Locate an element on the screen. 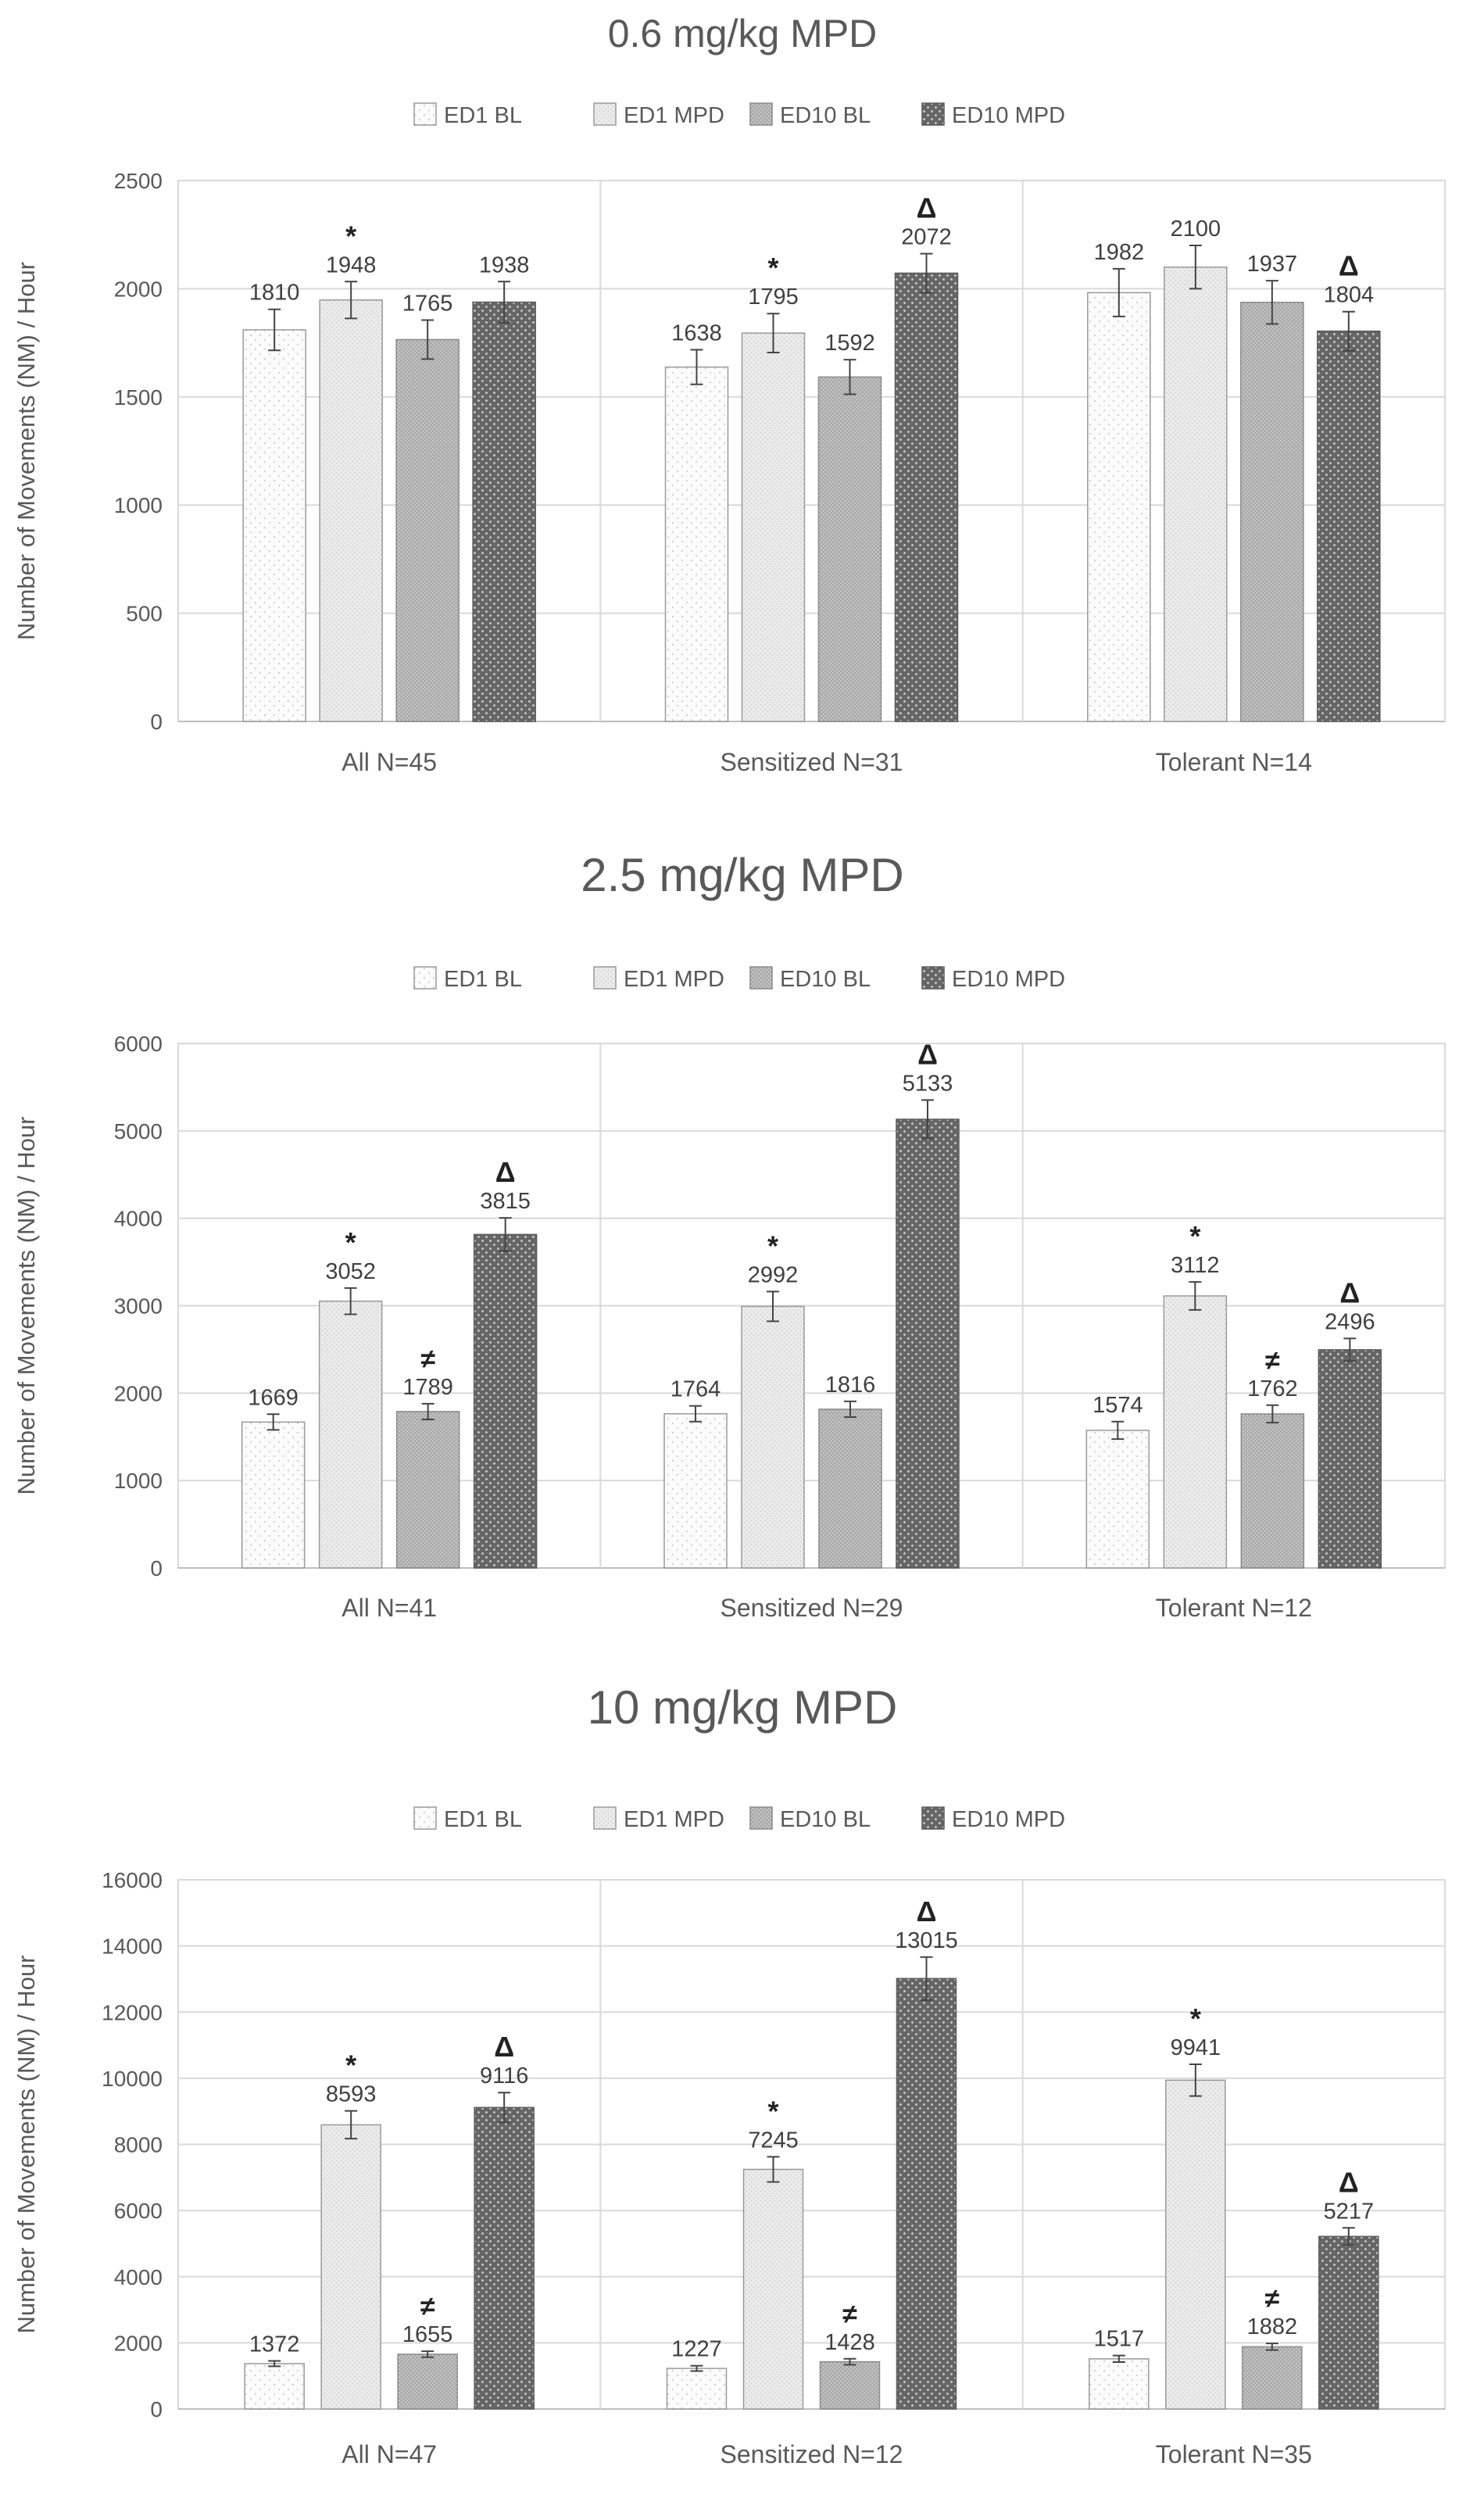 The image size is (1484, 2502). x-category-label: Tolerant N=12 is located at coordinates (1234, 1608).